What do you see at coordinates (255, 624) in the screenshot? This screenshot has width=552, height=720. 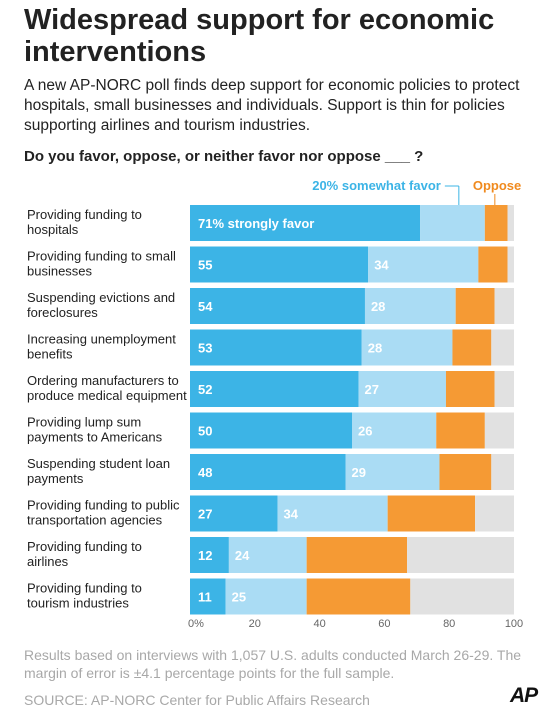 I see `x-tick-label: 20` at bounding box center [255, 624].